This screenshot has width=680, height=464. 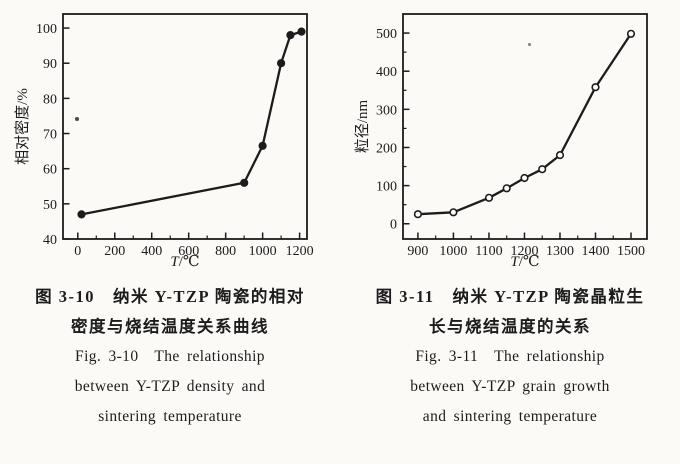 I want to click on svg-text: 相对密度/%, so click(x=22, y=126).